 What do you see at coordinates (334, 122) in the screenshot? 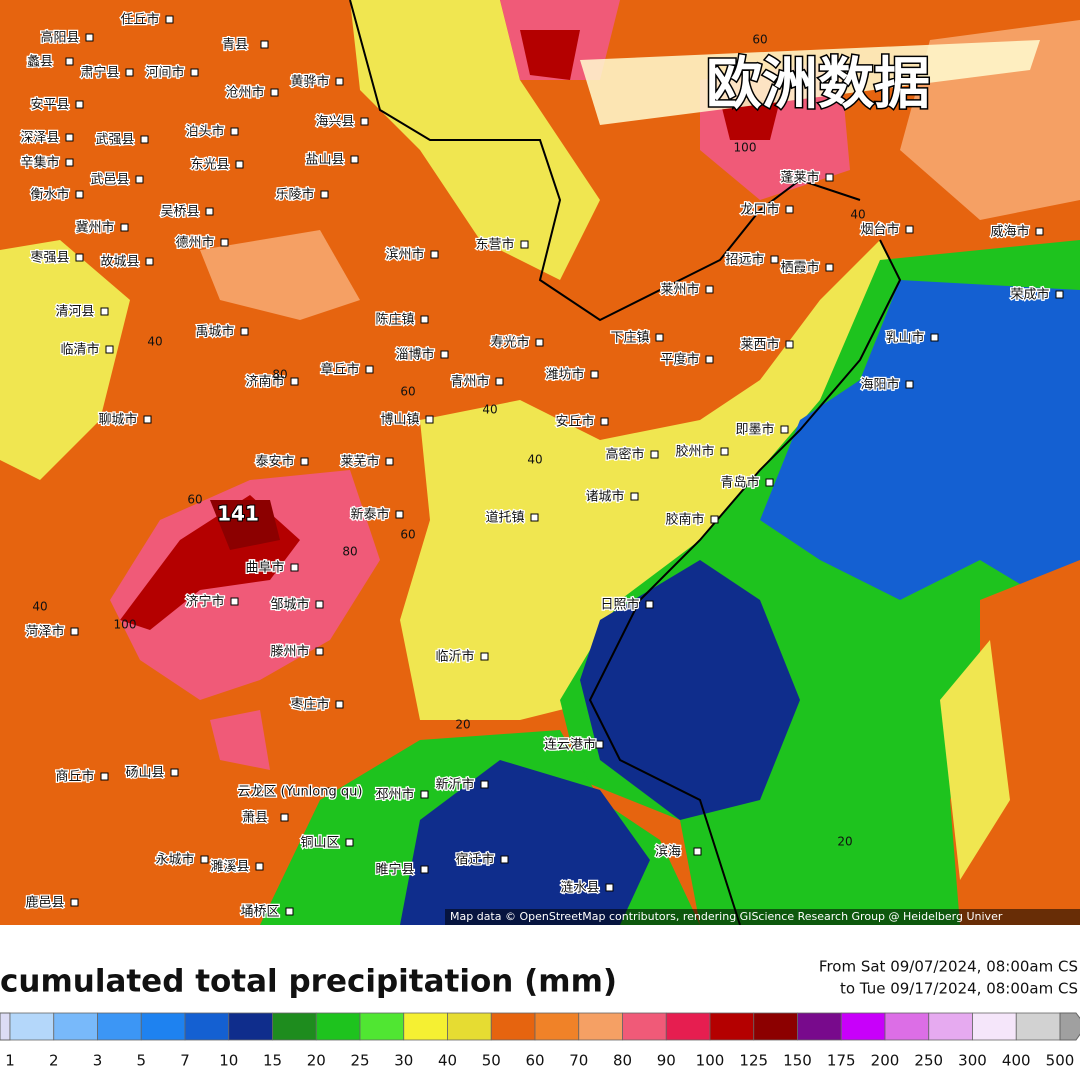
I see `city-label: 海兴县` at bounding box center [334, 122].